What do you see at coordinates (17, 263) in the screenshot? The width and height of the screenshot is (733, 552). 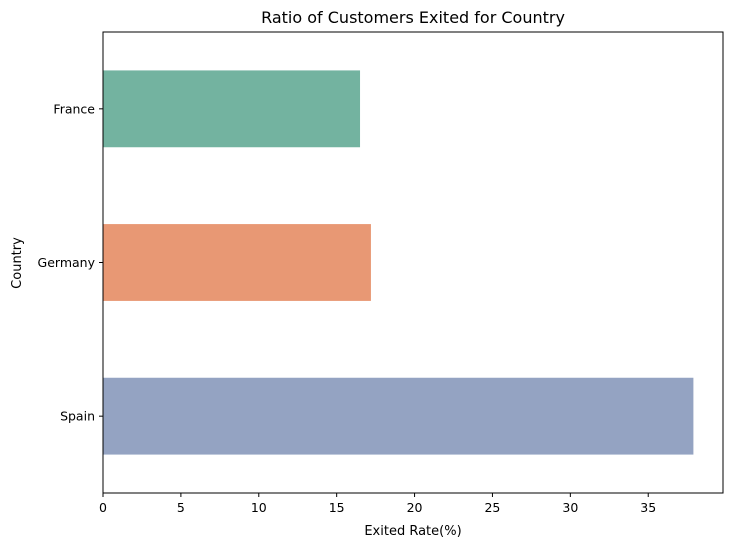 I see `y-axis-label: Country` at bounding box center [17, 263].